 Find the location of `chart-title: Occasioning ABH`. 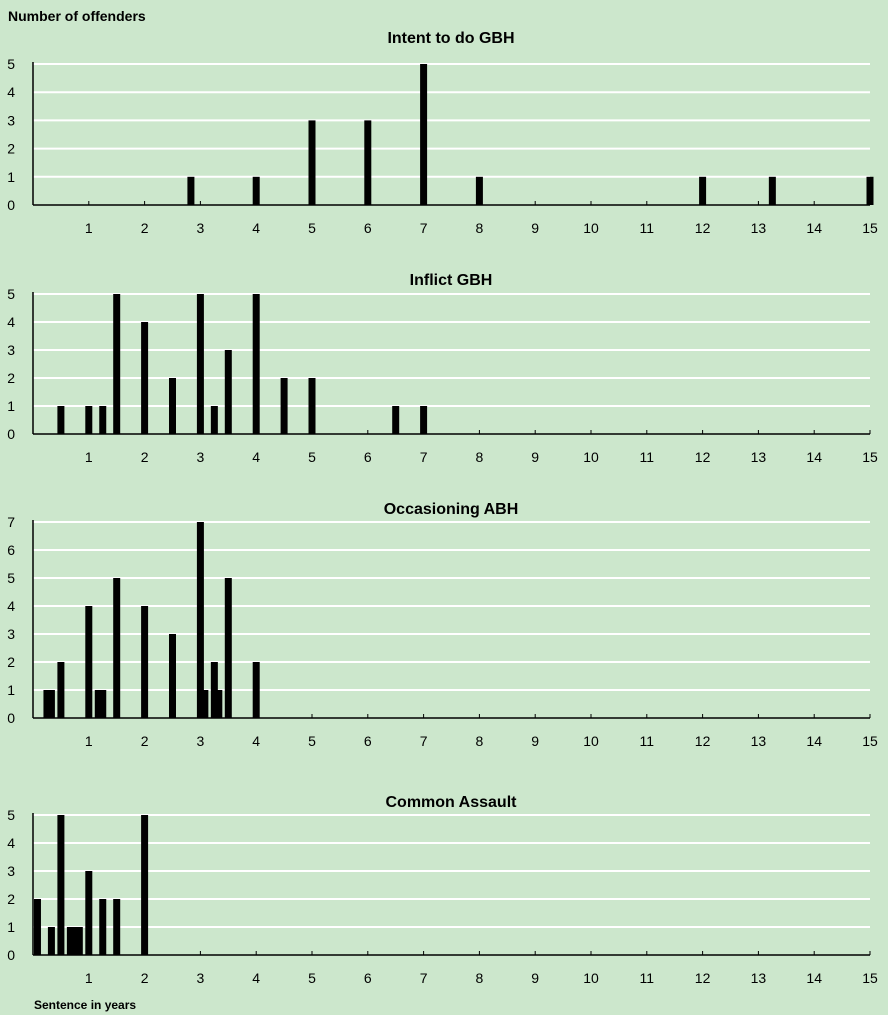

chart-title: Occasioning ABH is located at coordinates (451, 509).